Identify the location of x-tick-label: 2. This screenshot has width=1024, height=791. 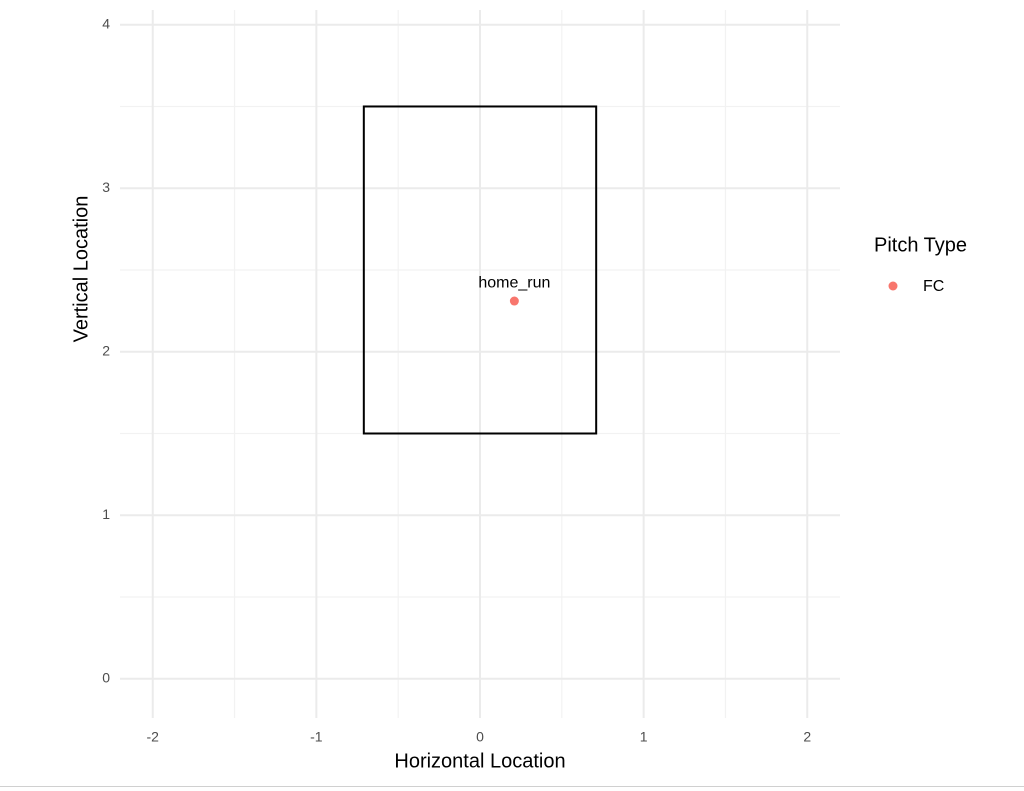
(807, 737).